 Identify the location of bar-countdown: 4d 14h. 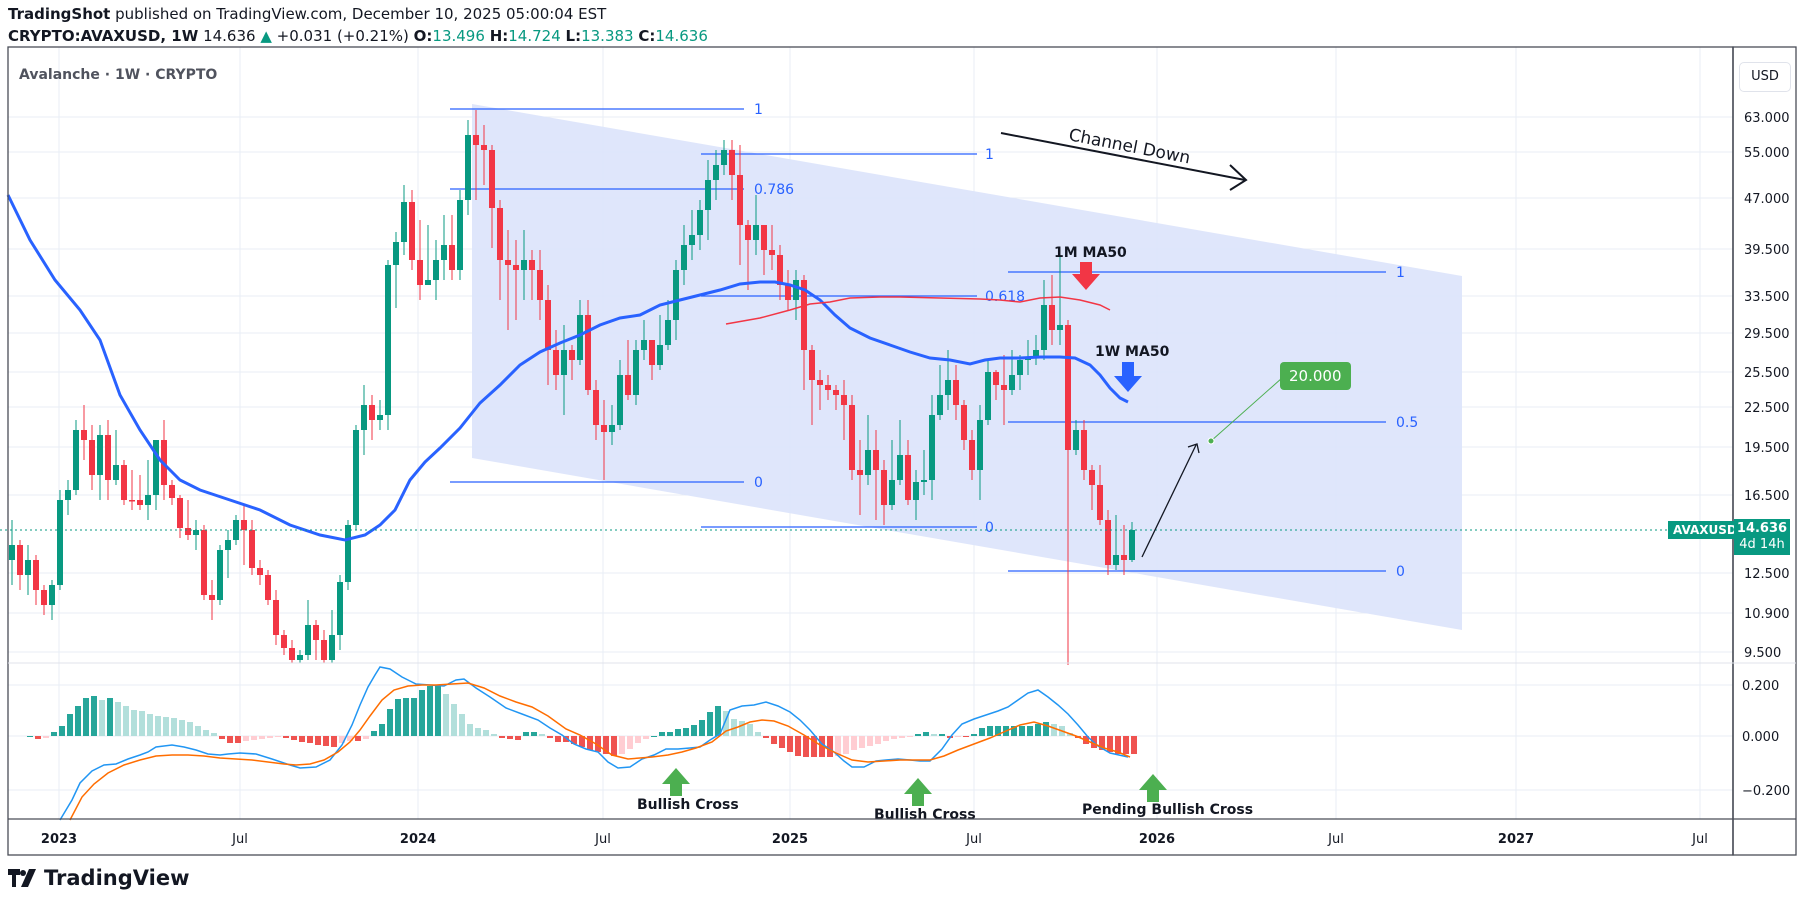
(1762, 544).